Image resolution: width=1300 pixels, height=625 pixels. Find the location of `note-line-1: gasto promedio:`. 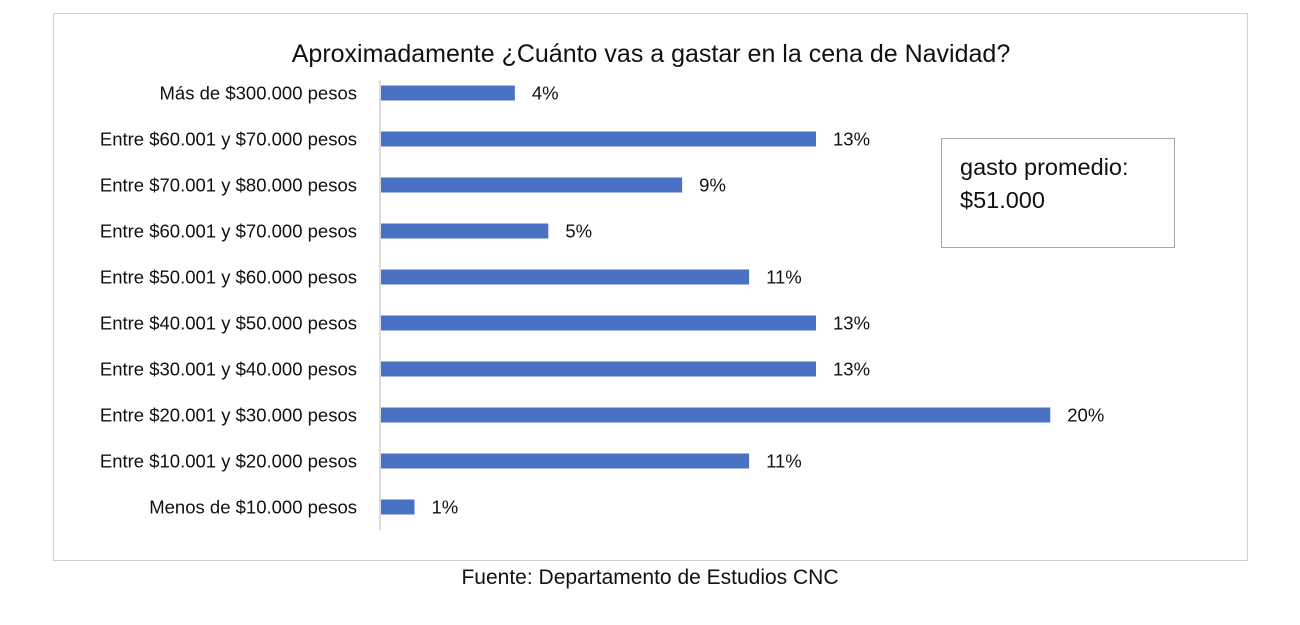

note-line-1: gasto promedio: is located at coordinates (1044, 167).